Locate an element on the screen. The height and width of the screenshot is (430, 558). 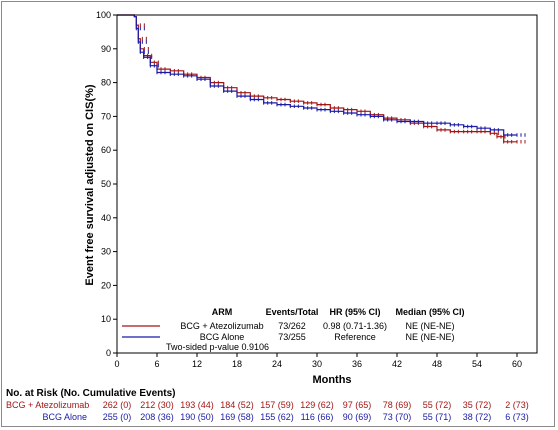
x-tick-label: 30 is located at coordinates (317, 364).